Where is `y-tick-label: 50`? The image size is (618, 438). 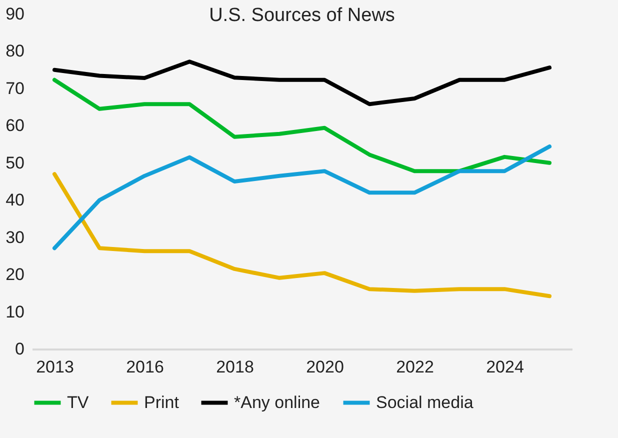 y-tick-label: 50 is located at coordinates (15, 162).